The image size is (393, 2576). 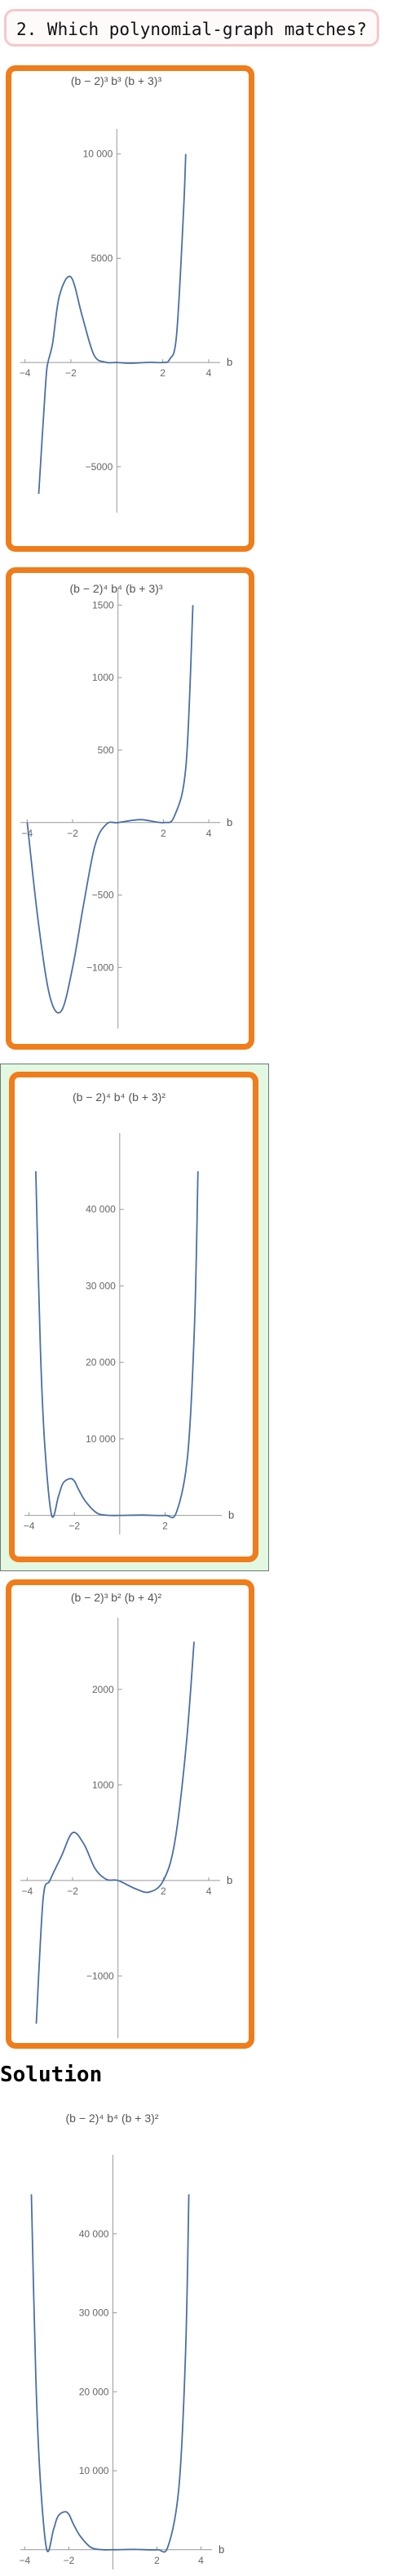 I want to click on question-box: 2. Which polynomial-graph matches?, so click(x=191, y=28).